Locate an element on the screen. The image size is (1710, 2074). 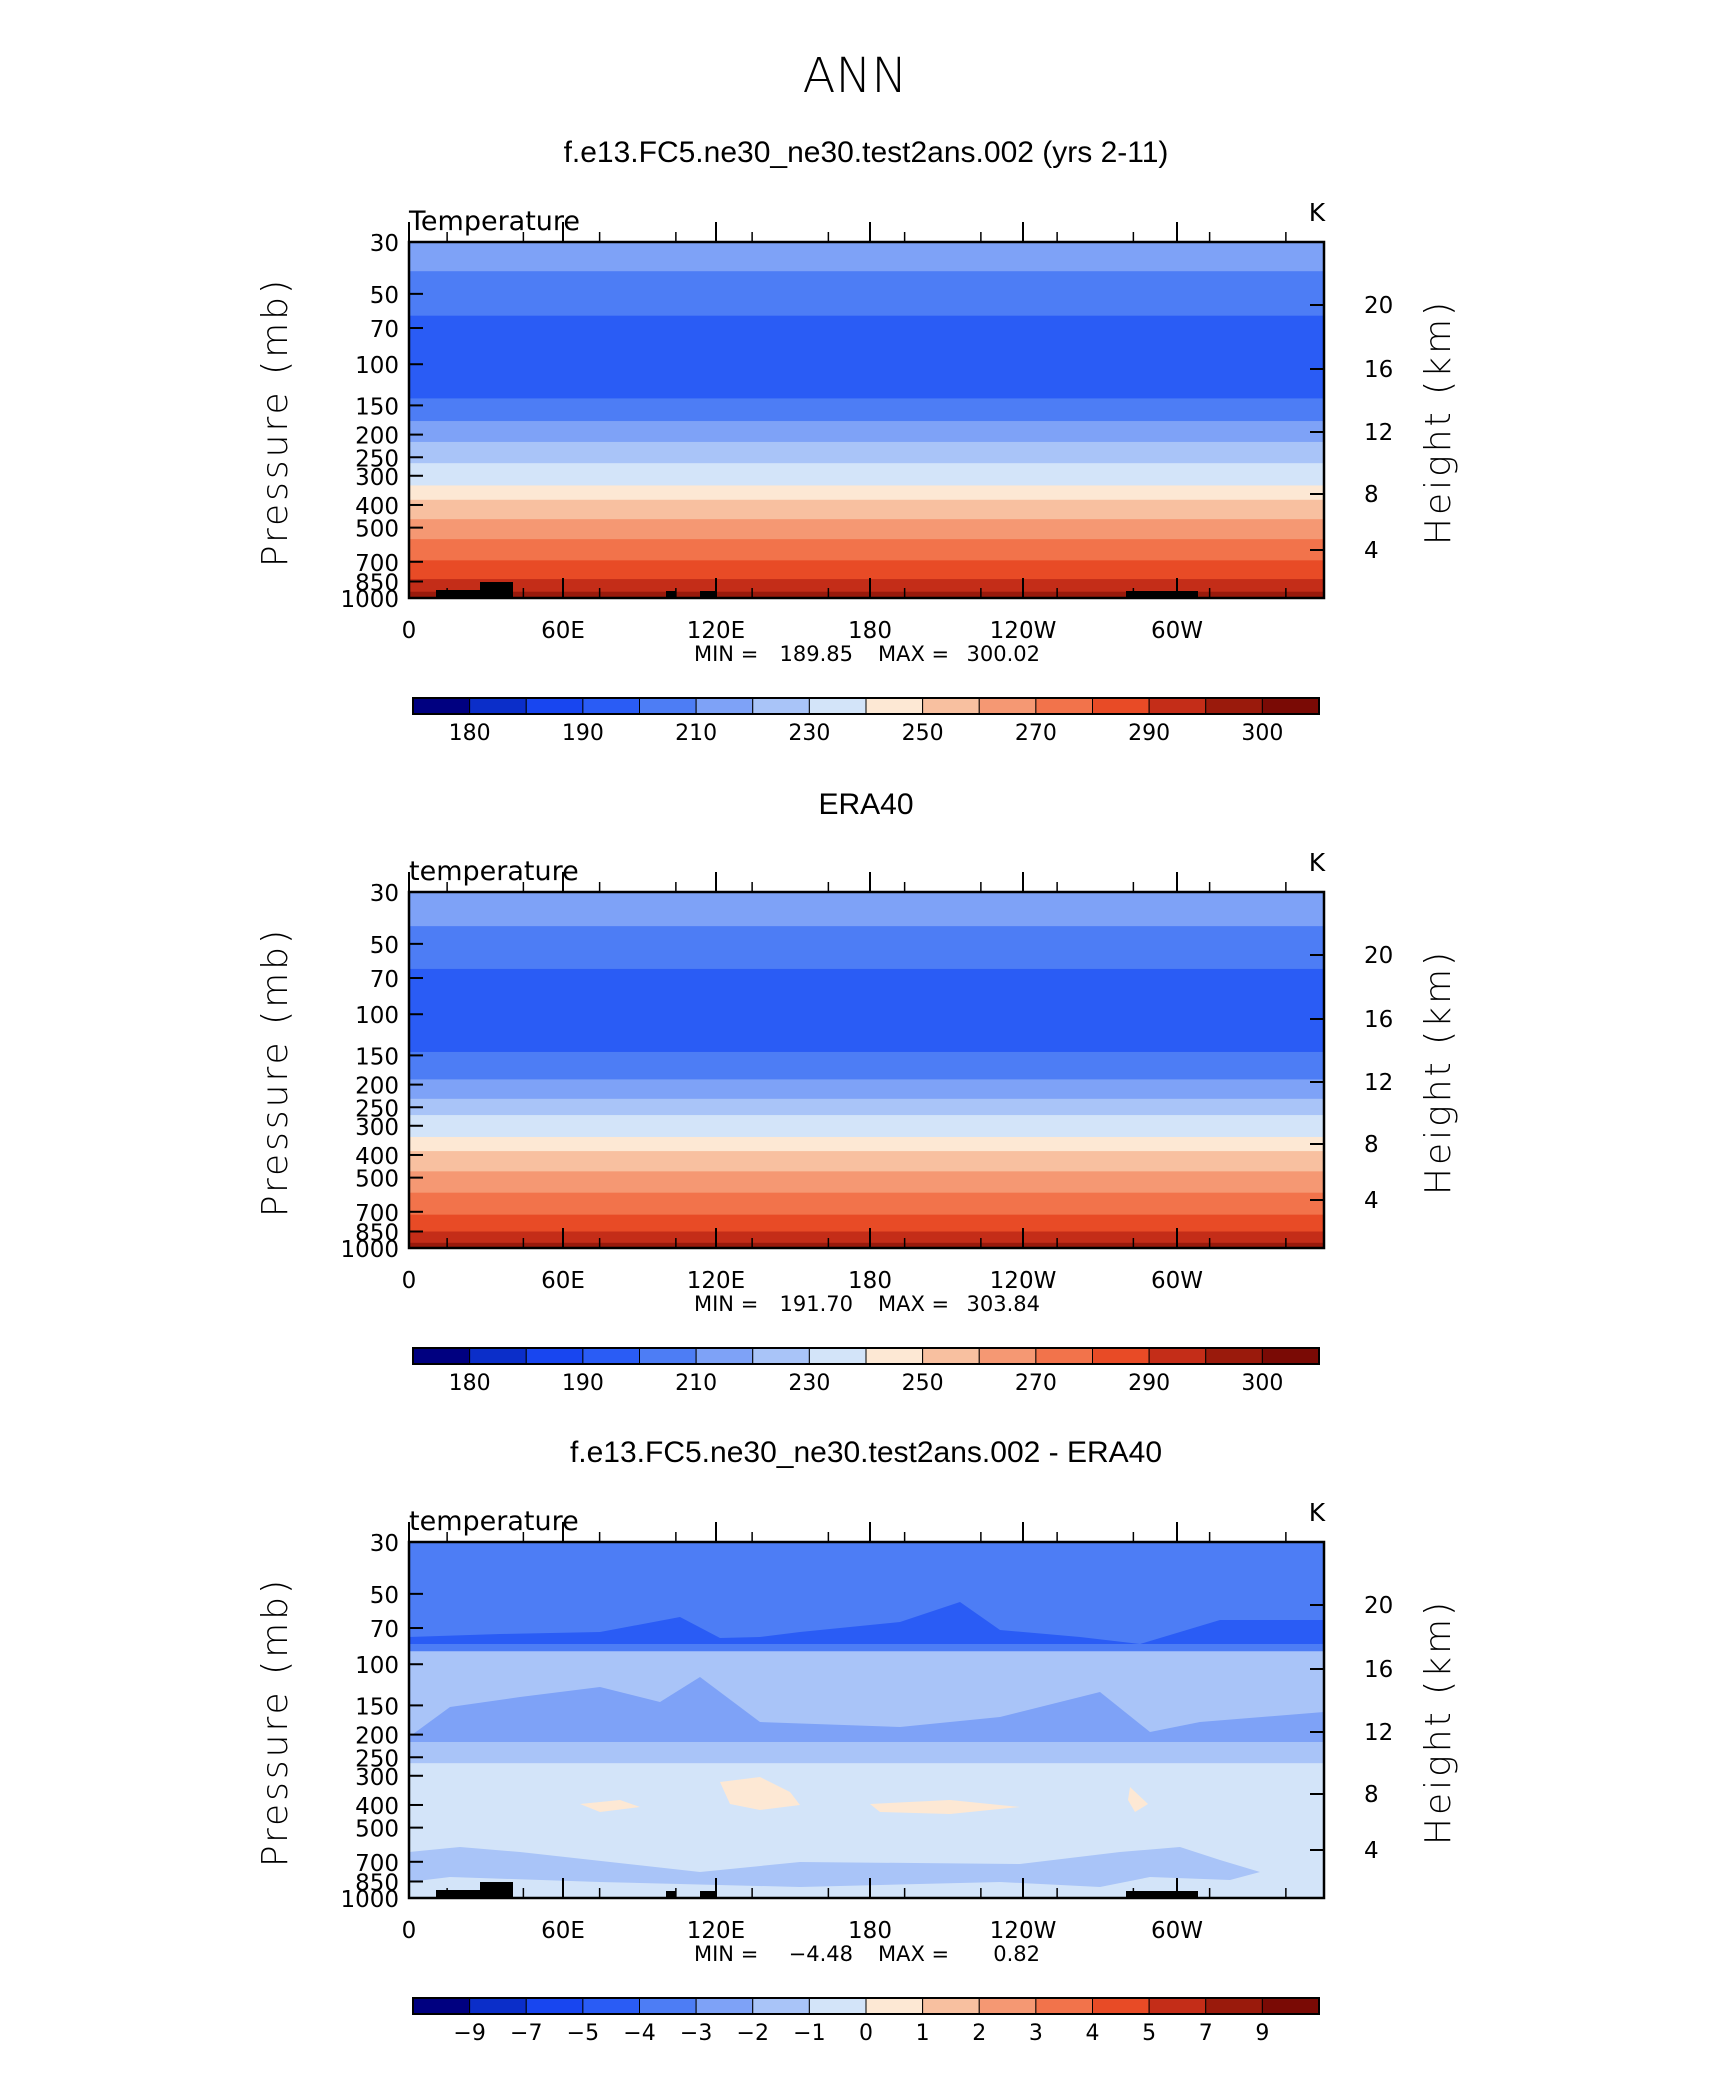
y-tick-label: 200 is located at coordinates (377, 1087).